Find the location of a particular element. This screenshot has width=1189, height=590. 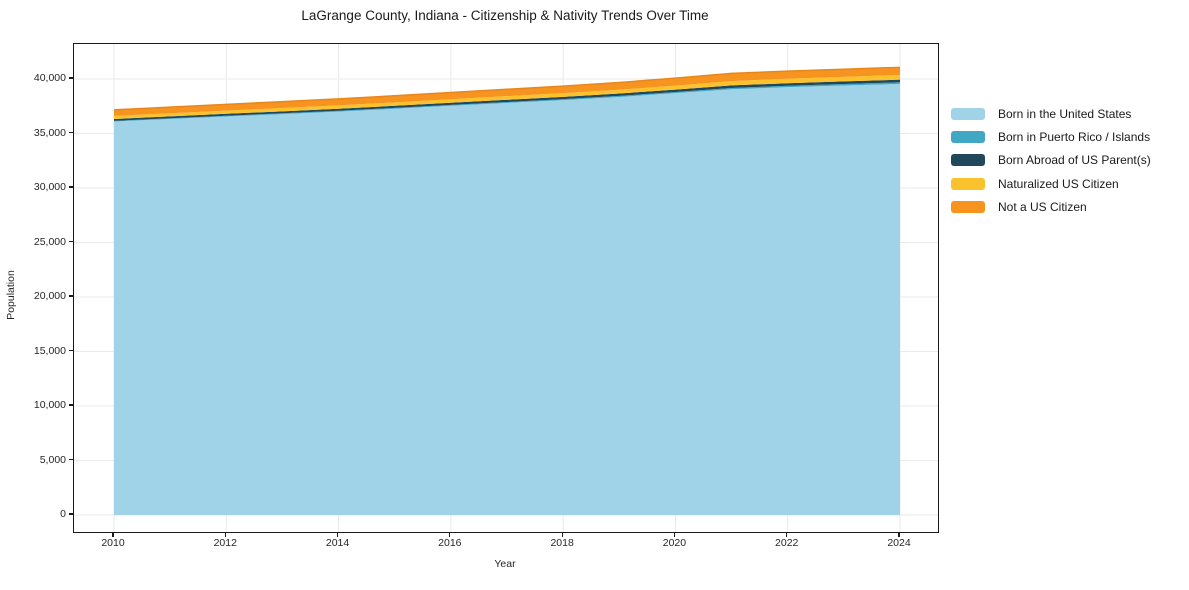

area-naturalized is located at coordinates (507, 96).